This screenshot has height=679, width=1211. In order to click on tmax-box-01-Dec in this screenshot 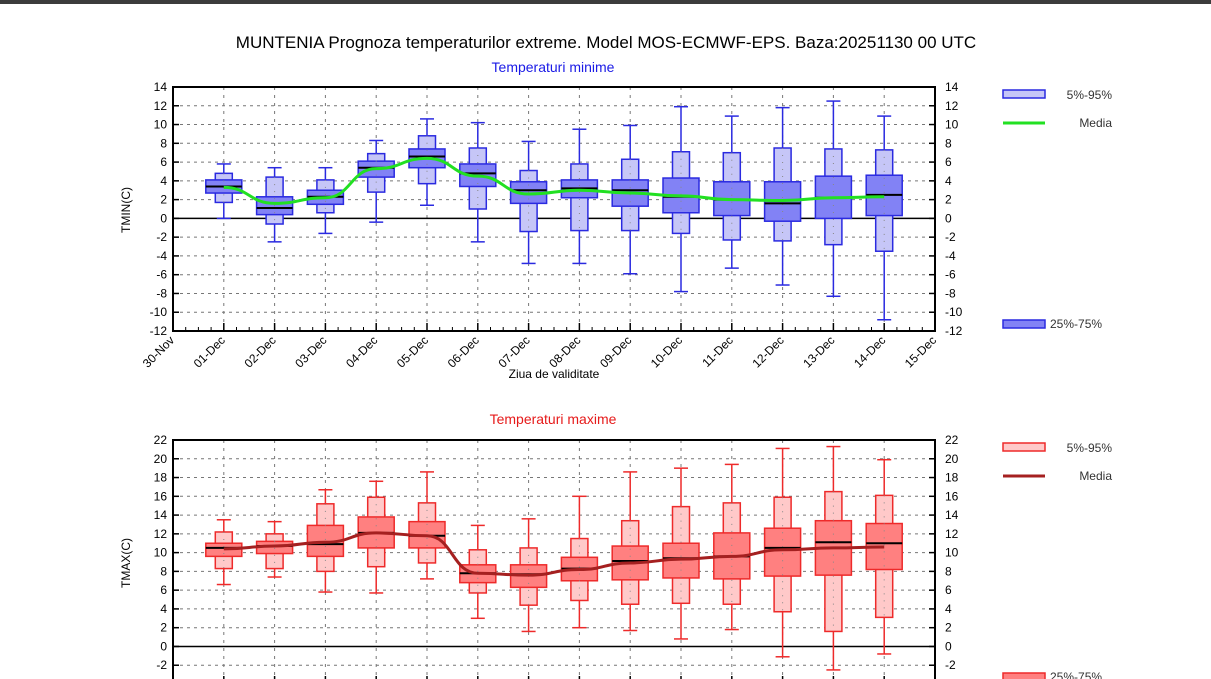, I will do `click(224, 552)`.